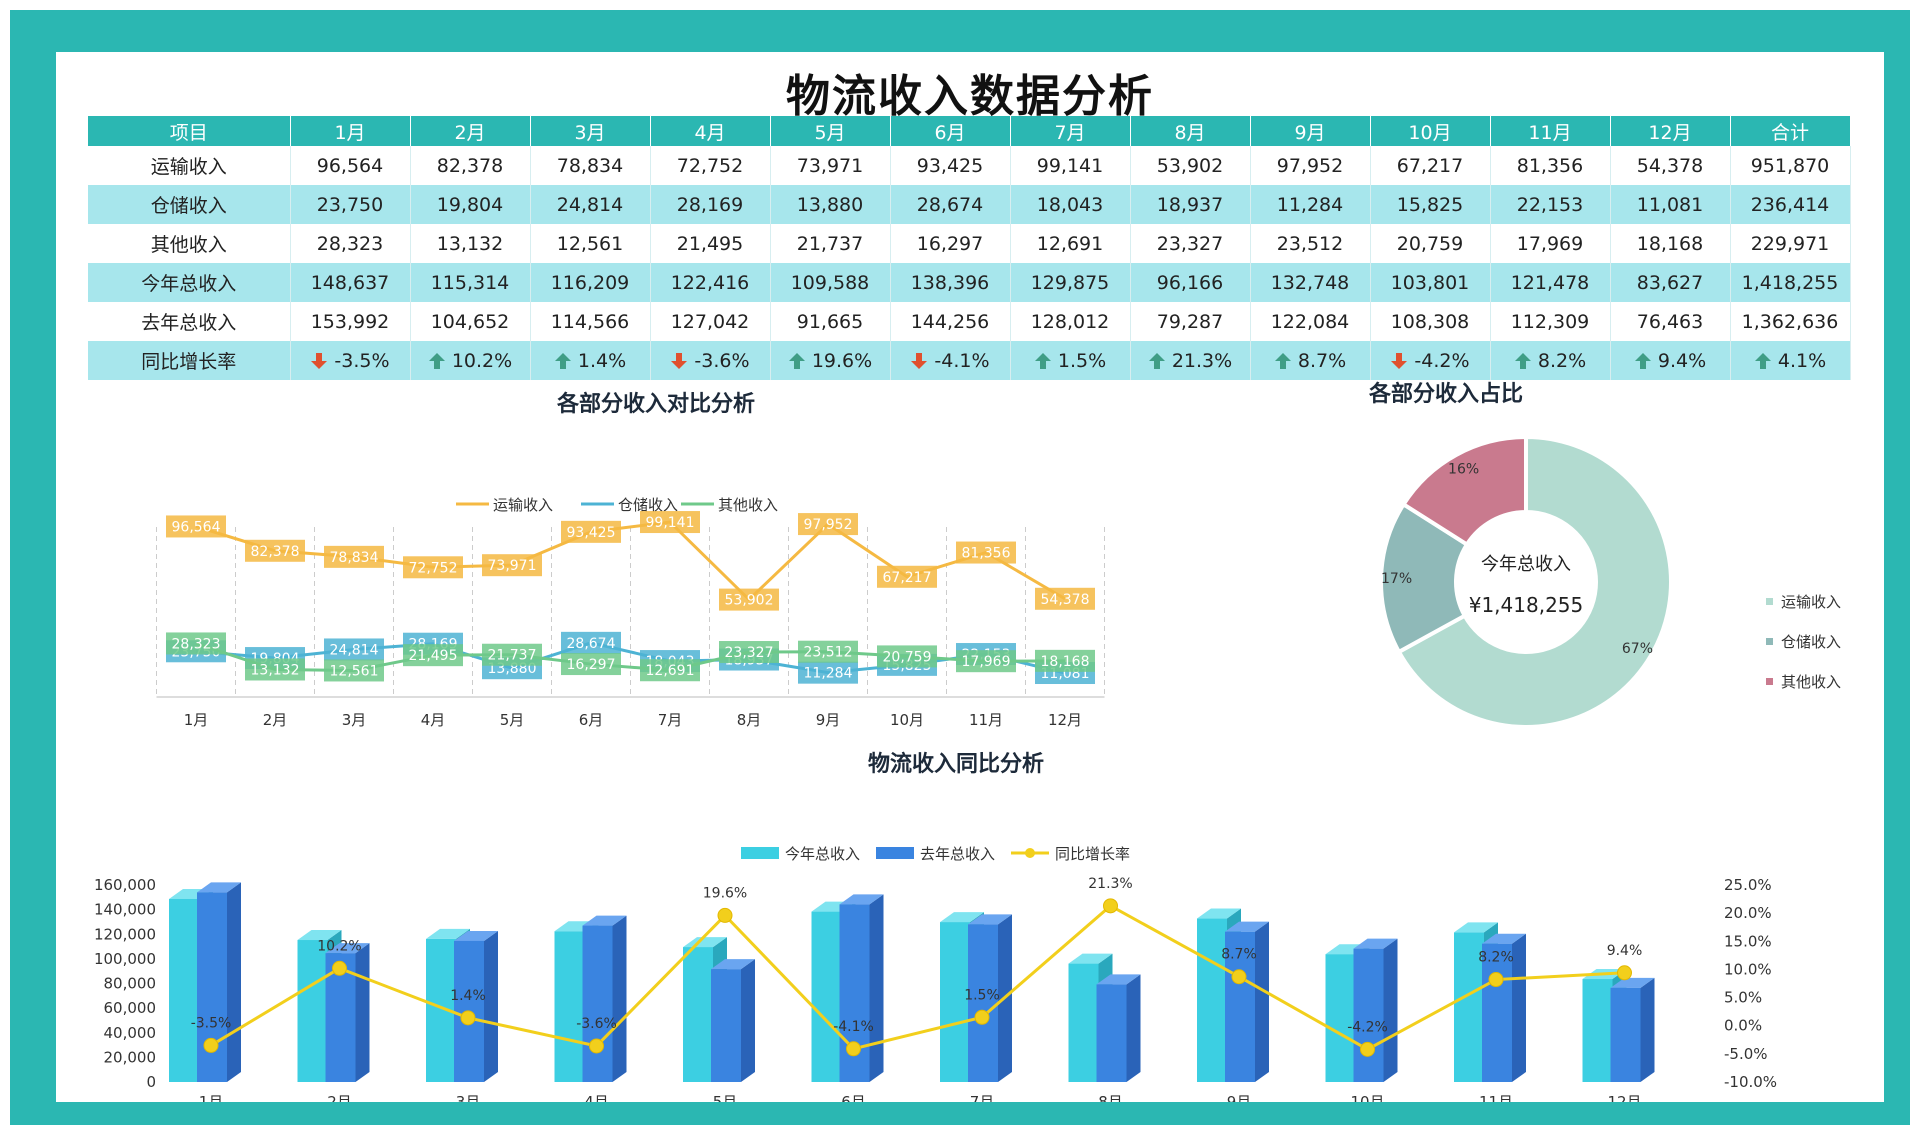 The width and height of the screenshot is (1920, 1135). I want to click on center-value: ¥1,418,255, so click(1526, 605).